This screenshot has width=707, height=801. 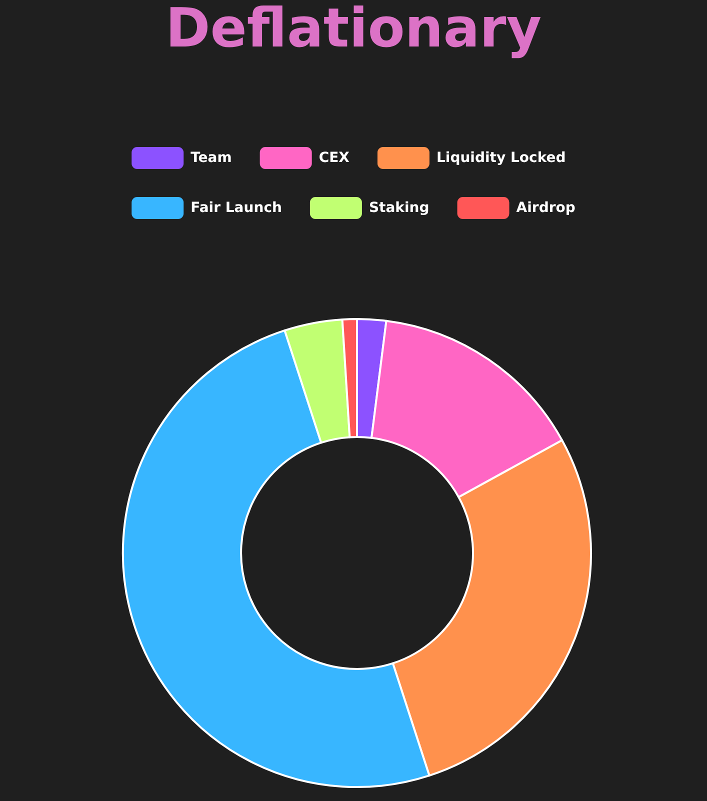 I want to click on legend-label: Fair Launch, so click(x=236, y=208).